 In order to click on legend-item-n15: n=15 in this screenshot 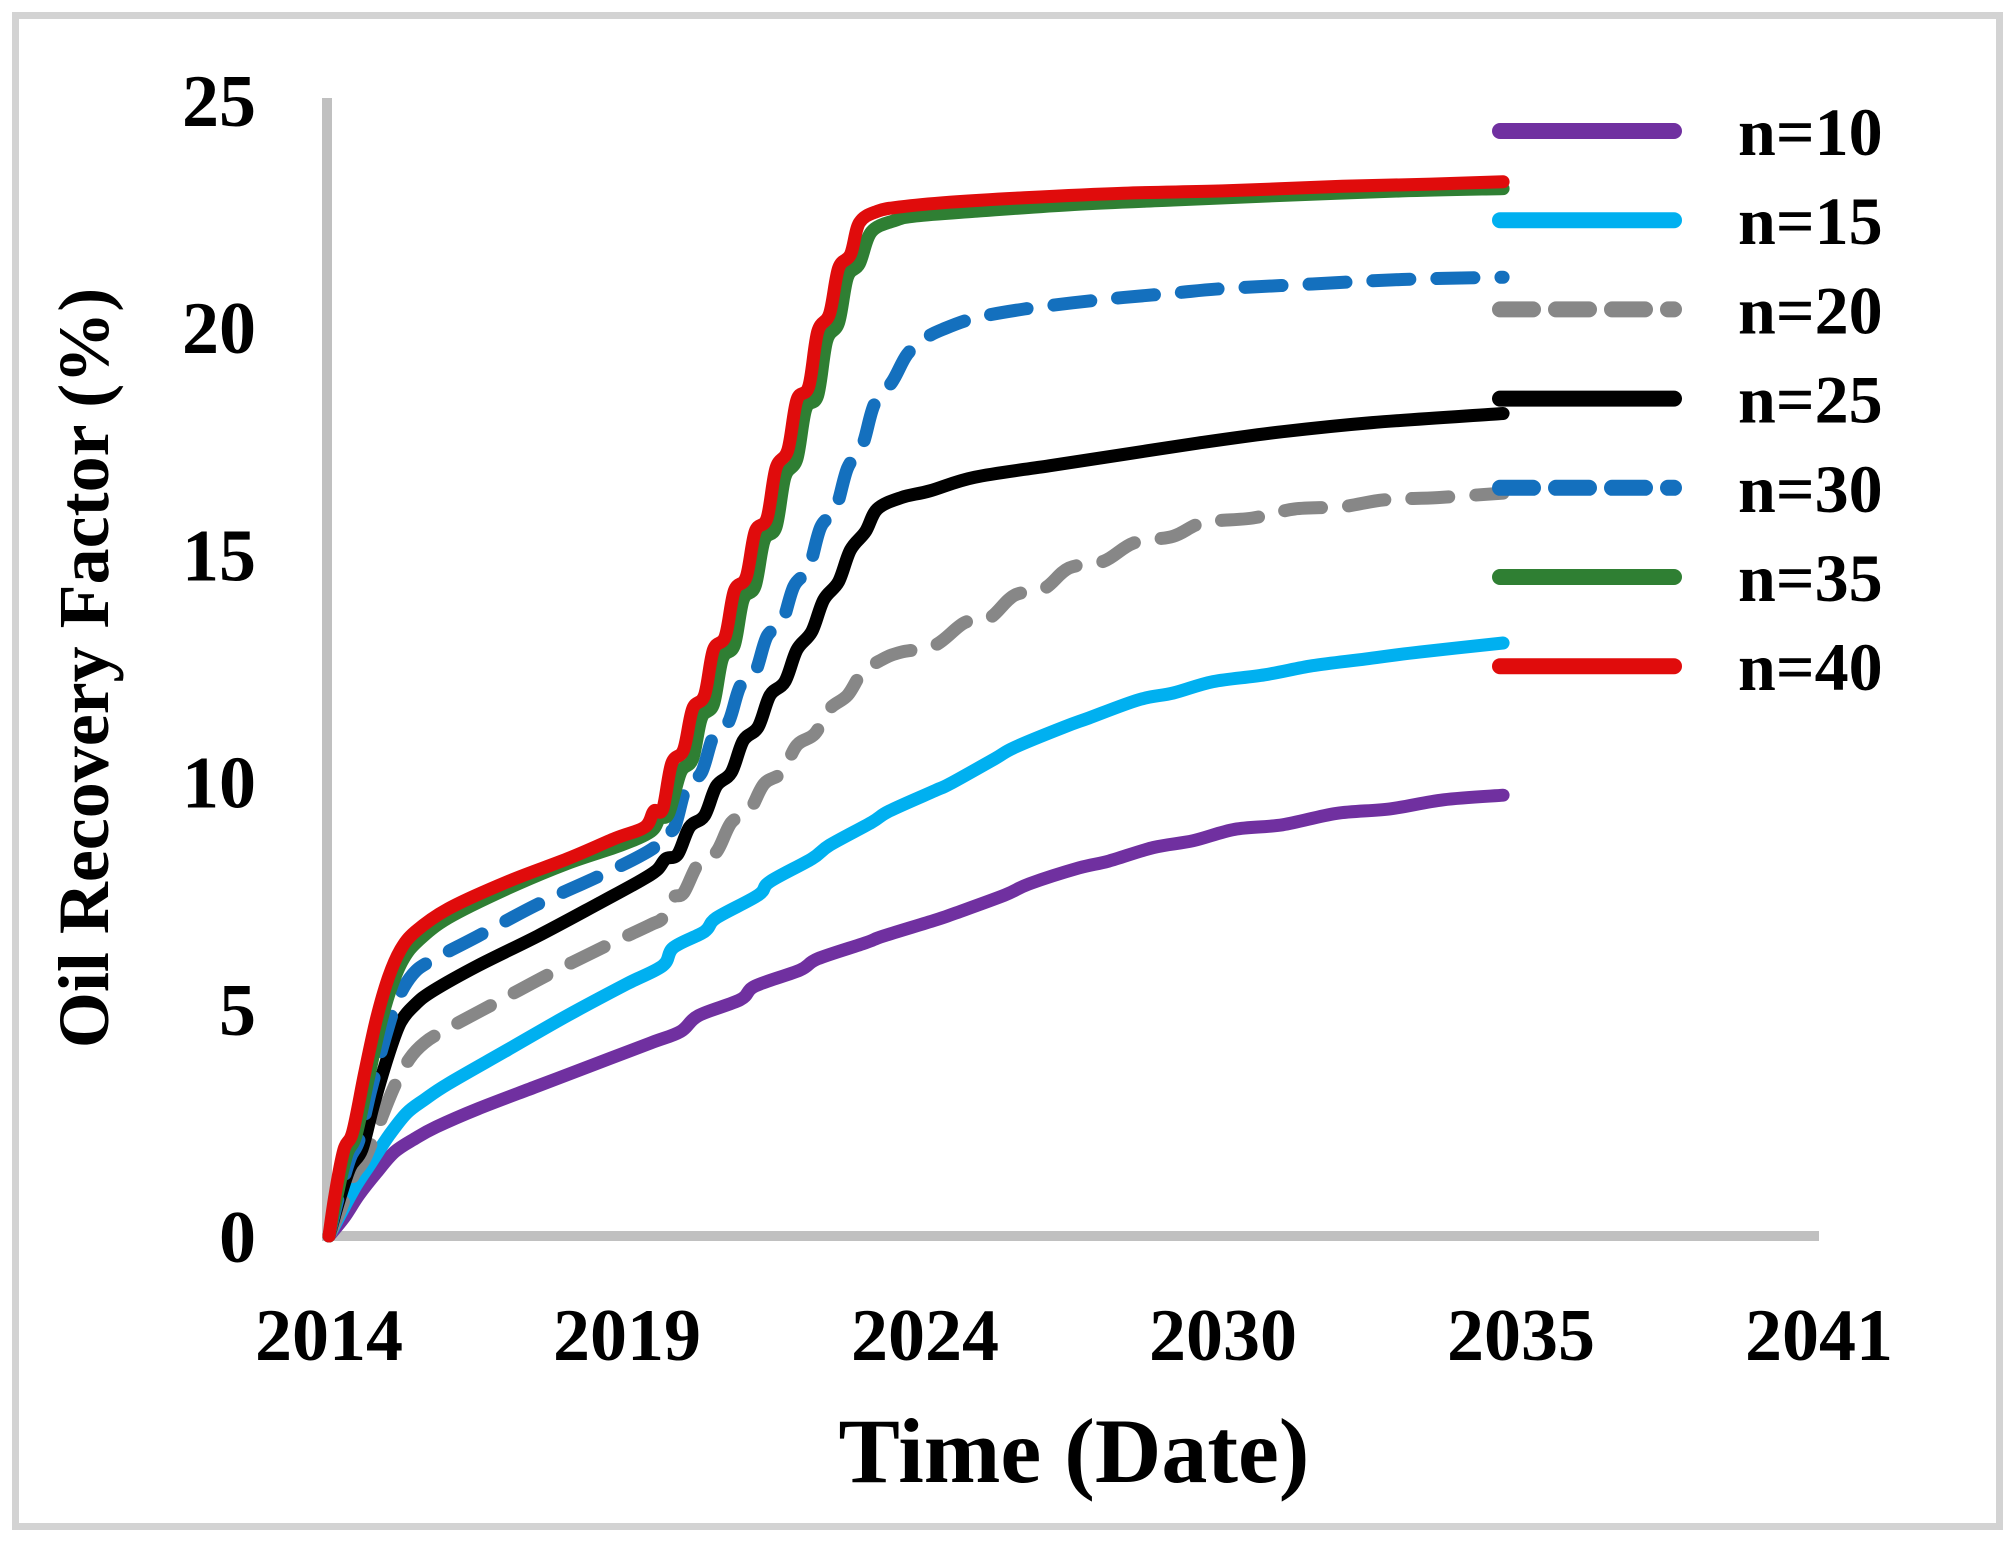, I will do `click(1687, 221)`.